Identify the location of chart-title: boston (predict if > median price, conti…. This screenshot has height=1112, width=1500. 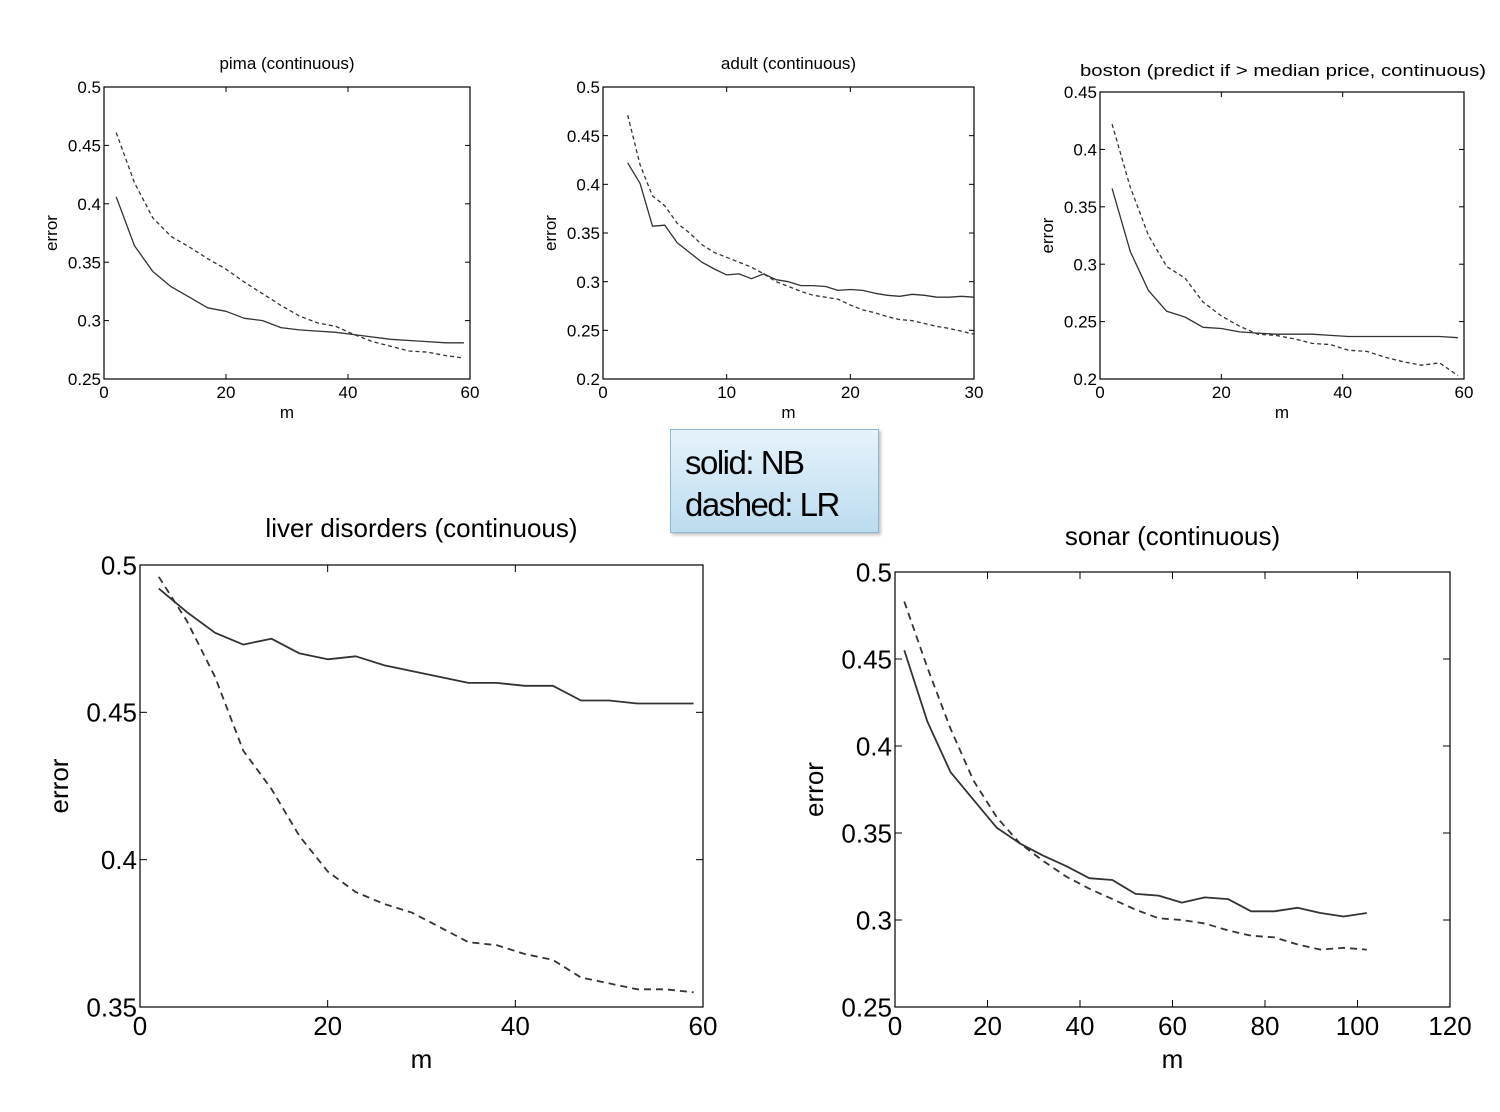
(1283, 70).